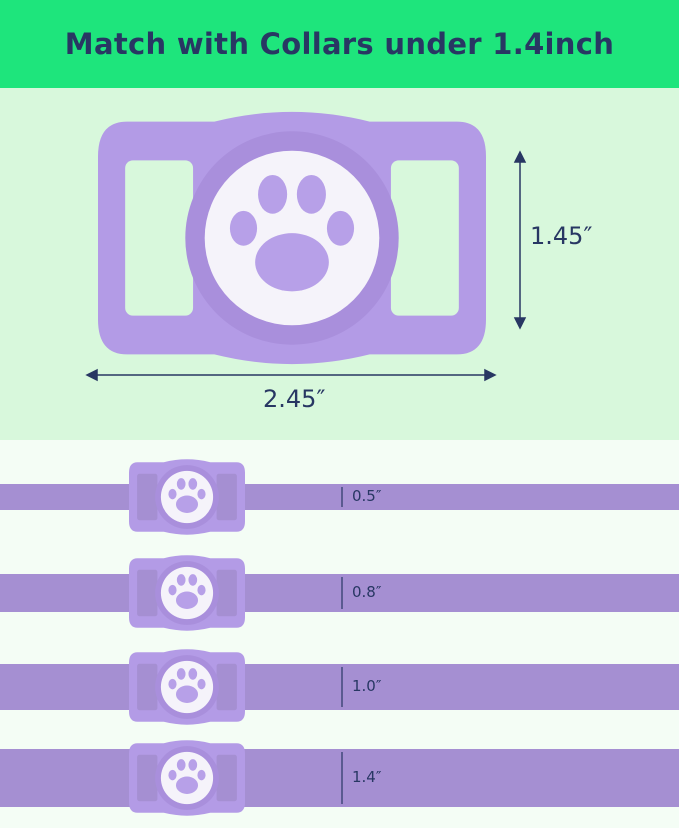 This screenshot has width=679, height=828. Describe the element at coordinates (561, 236) in the screenshot. I see `height-label: 1.45″` at that location.